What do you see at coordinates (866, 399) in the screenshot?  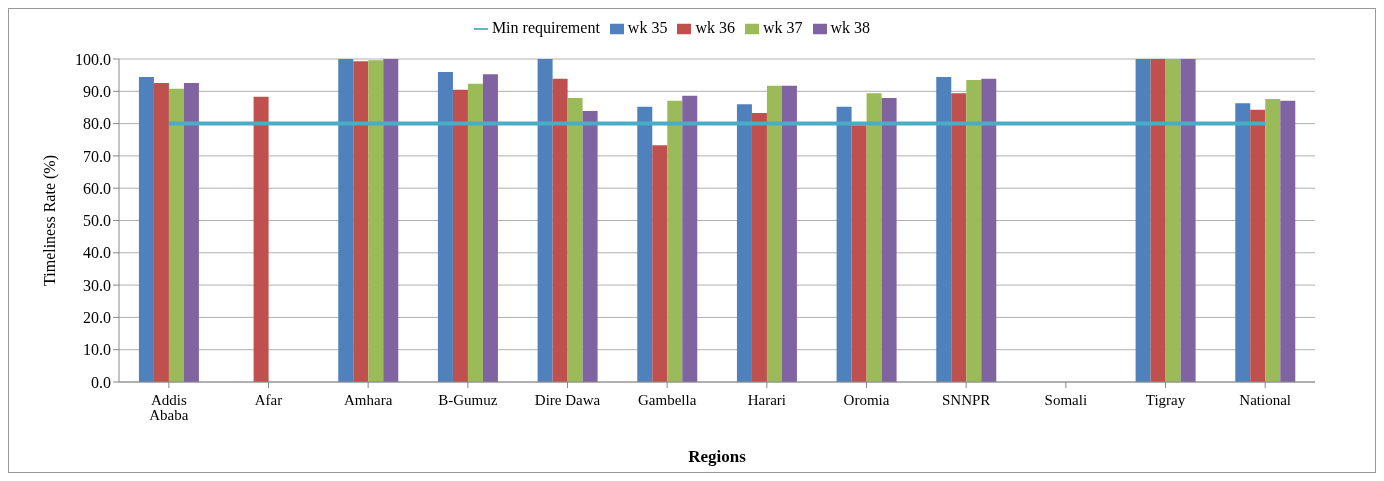 I see `x-tick-label: Oromia` at bounding box center [866, 399].